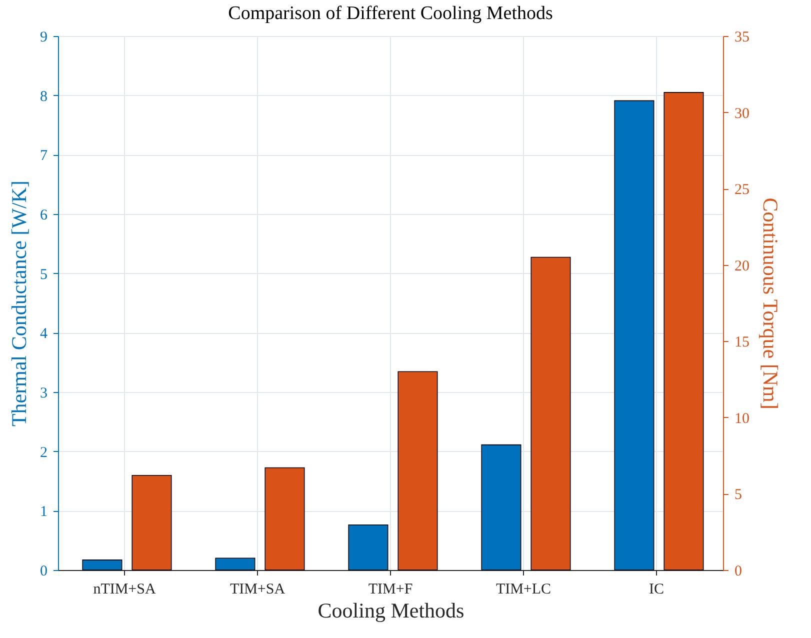 The height and width of the screenshot is (638, 811). I want to click on y-tick-label: 3, so click(44, 394).